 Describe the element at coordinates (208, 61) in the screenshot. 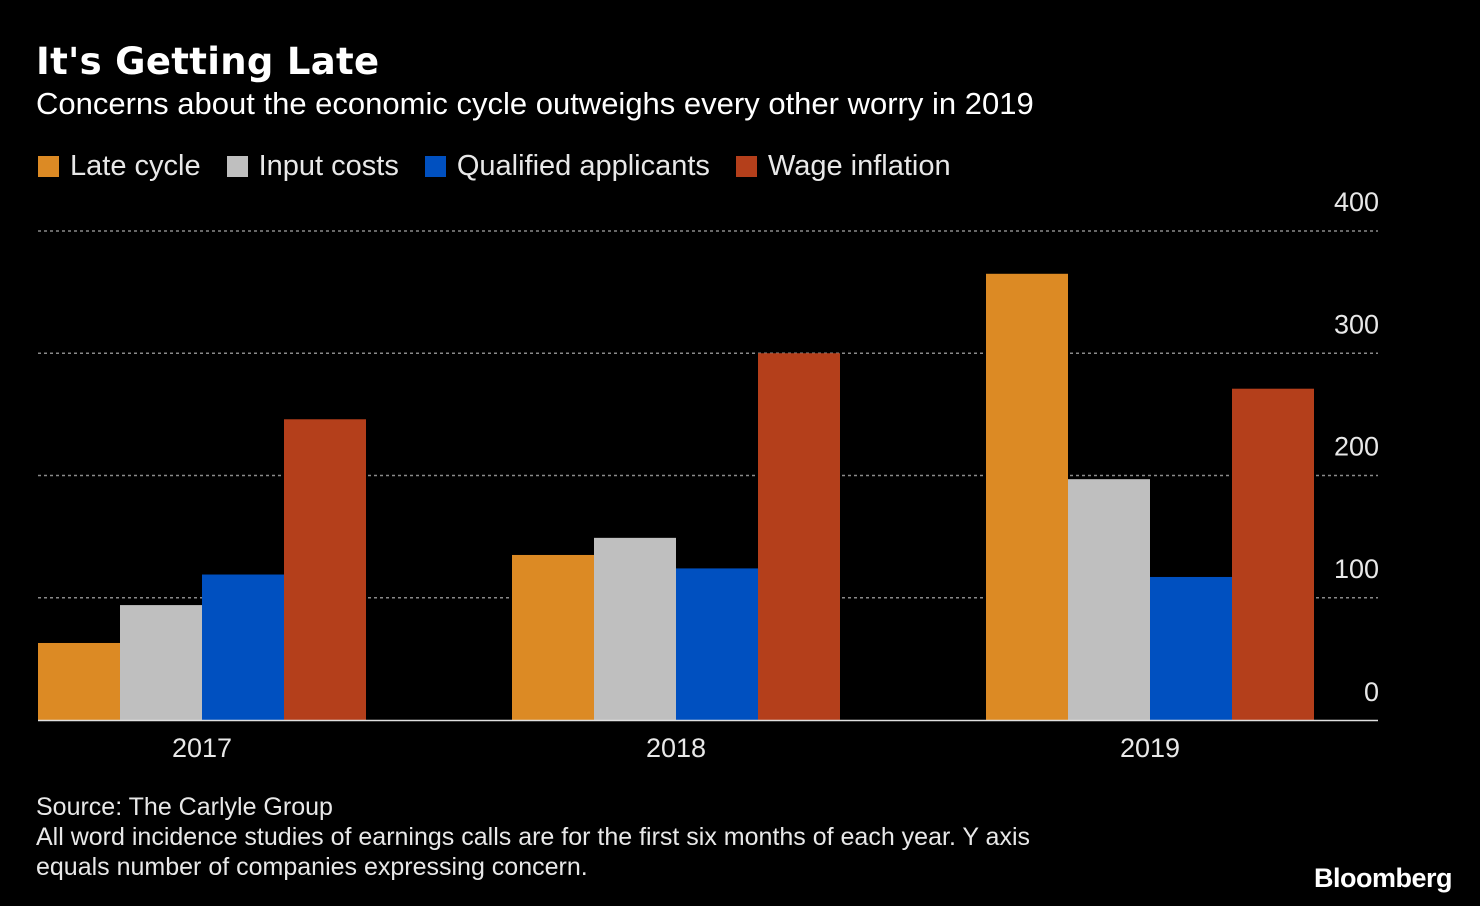

I see `chart-title: It's Getting Late` at that location.